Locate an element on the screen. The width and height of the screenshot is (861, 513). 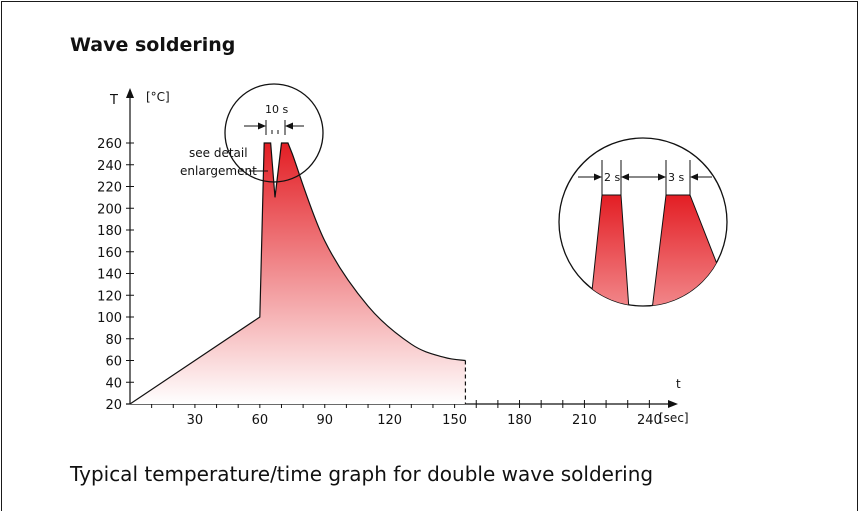
x-tick-label: 60 is located at coordinates (260, 420).